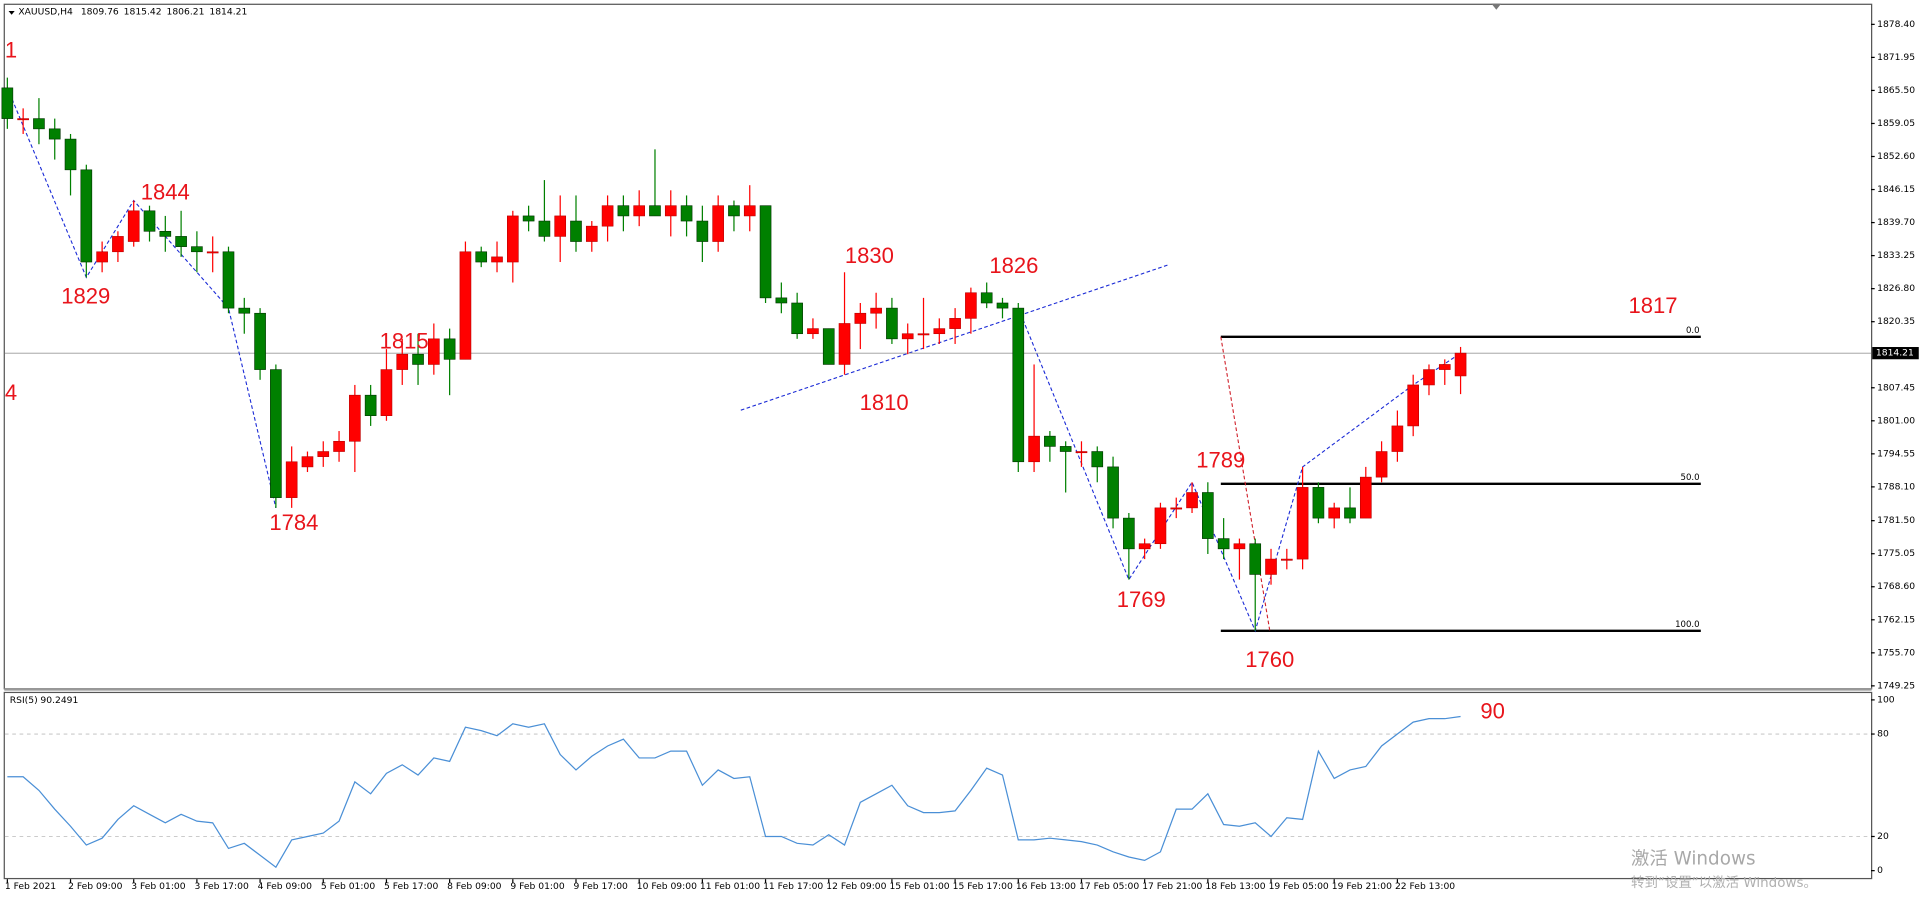 The width and height of the screenshot is (1920, 900). What do you see at coordinates (1896, 586) in the screenshot?
I see `y-tick-label: 1768.60` at bounding box center [1896, 586].